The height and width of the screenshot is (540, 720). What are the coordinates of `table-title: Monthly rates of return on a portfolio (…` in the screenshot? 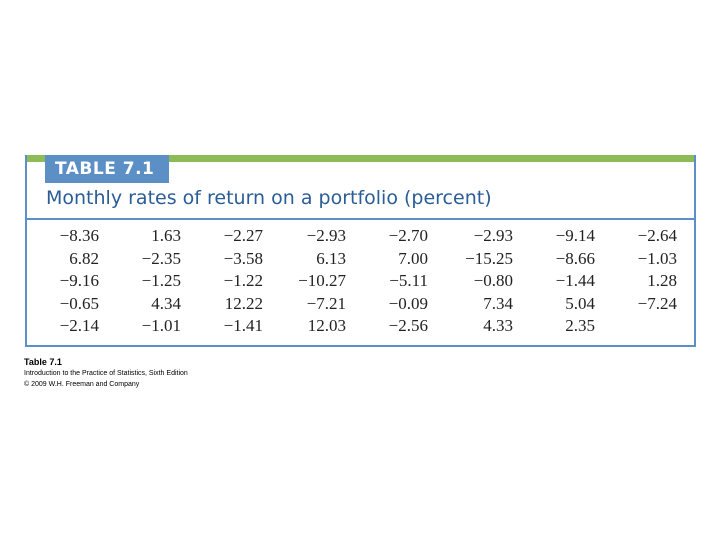 It's located at (269, 198).